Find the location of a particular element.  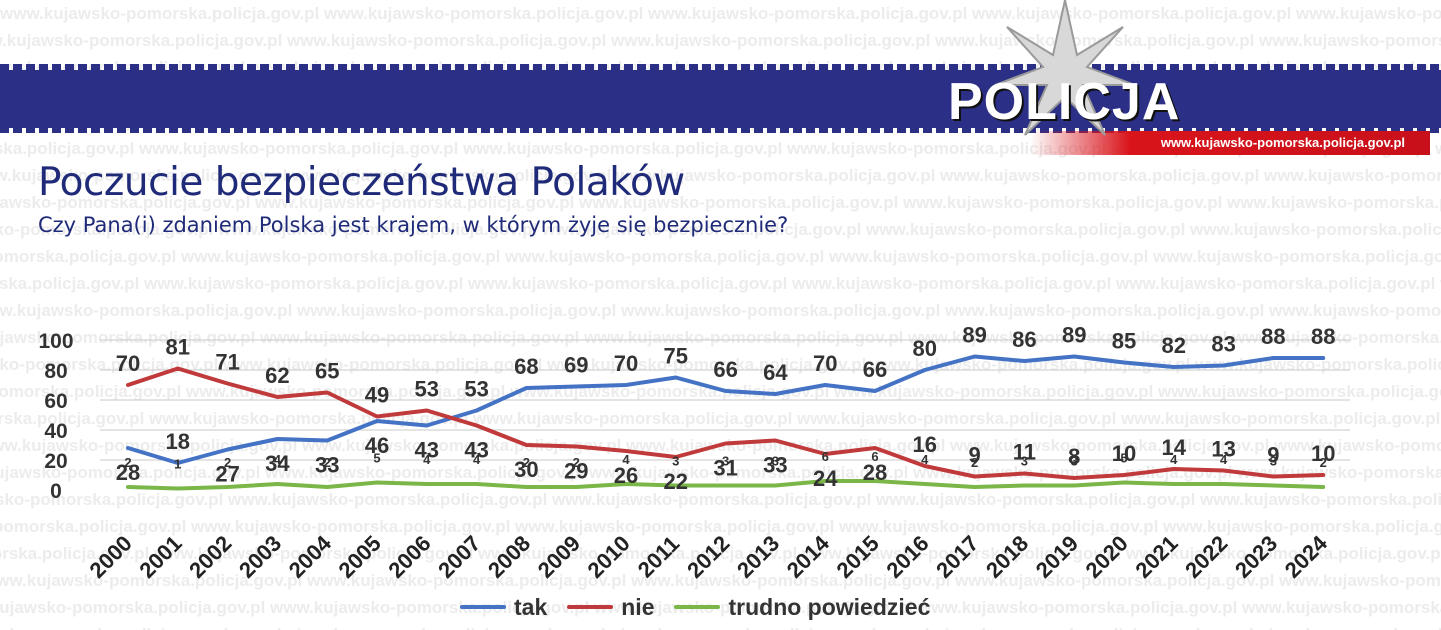

x-tick-label: 2004 is located at coordinates (310, 556).